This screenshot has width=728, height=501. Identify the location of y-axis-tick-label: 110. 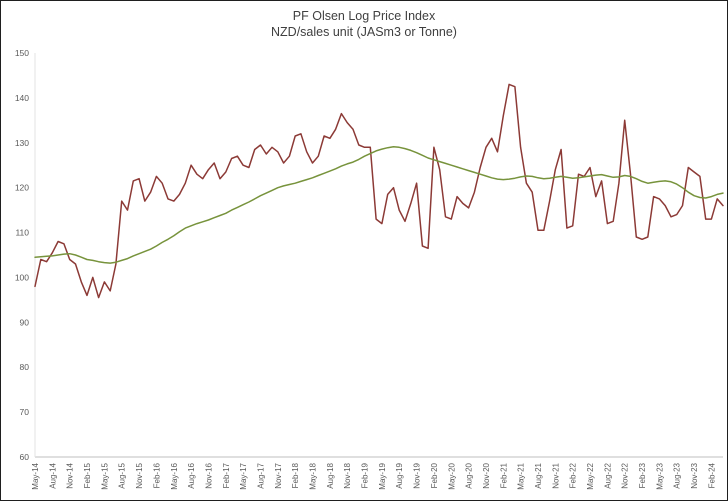
(22, 233).